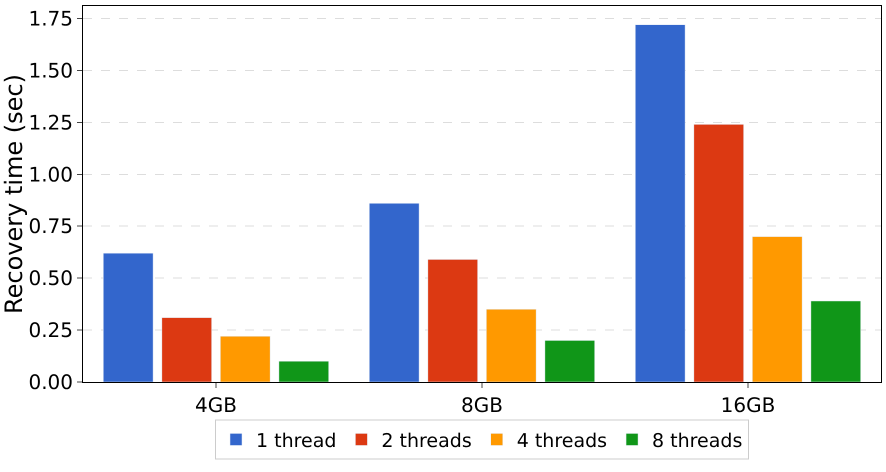 This screenshot has width=886, height=472. Describe the element at coordinates (296, 441) in the screenshot. I see `legend-label: 1 thread` at that location.